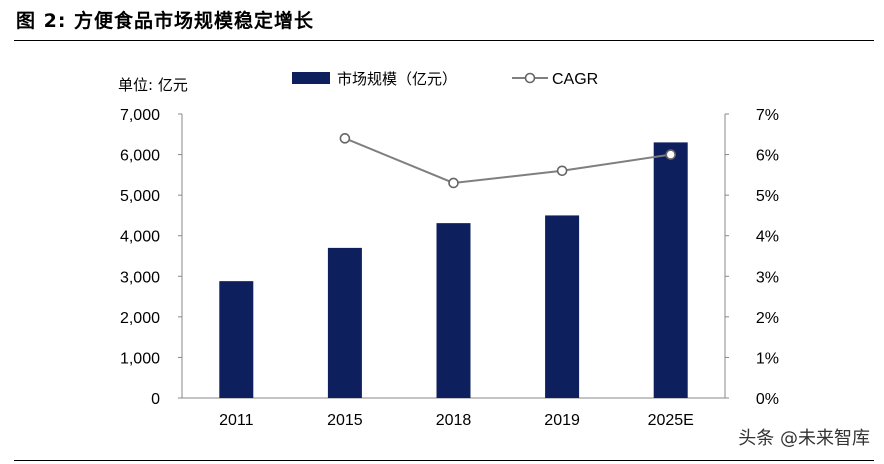 The height and width of the screenshot is (464, 884). I want to click on bottom-rule, so click(444, 460).